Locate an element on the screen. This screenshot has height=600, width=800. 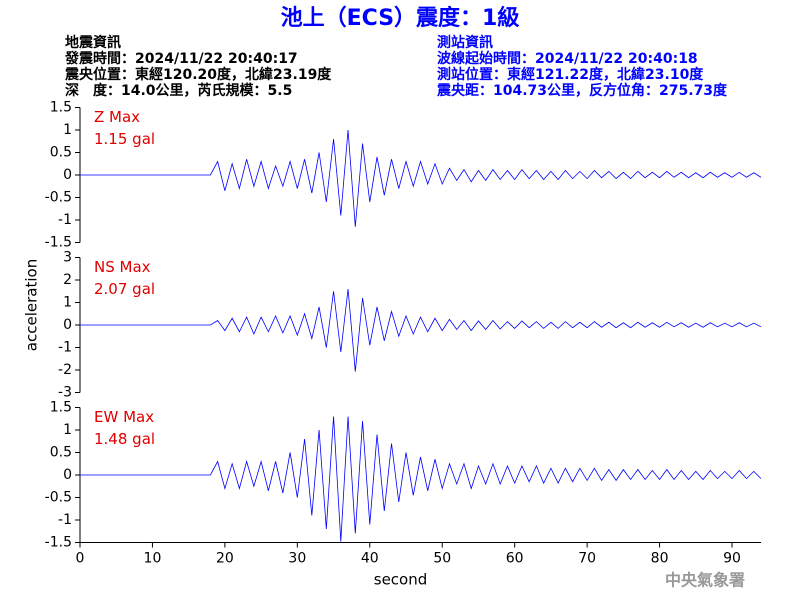
annotation: Z Max is located at coordinates (117, 117).